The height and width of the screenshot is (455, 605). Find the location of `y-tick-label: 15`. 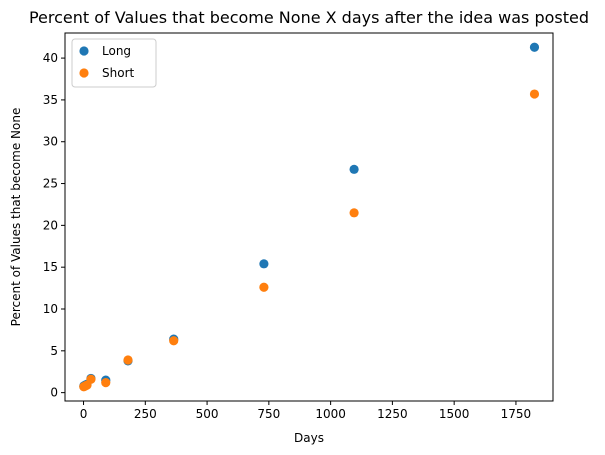

y-tick-label: 15 is located at coordinates (50, 267).